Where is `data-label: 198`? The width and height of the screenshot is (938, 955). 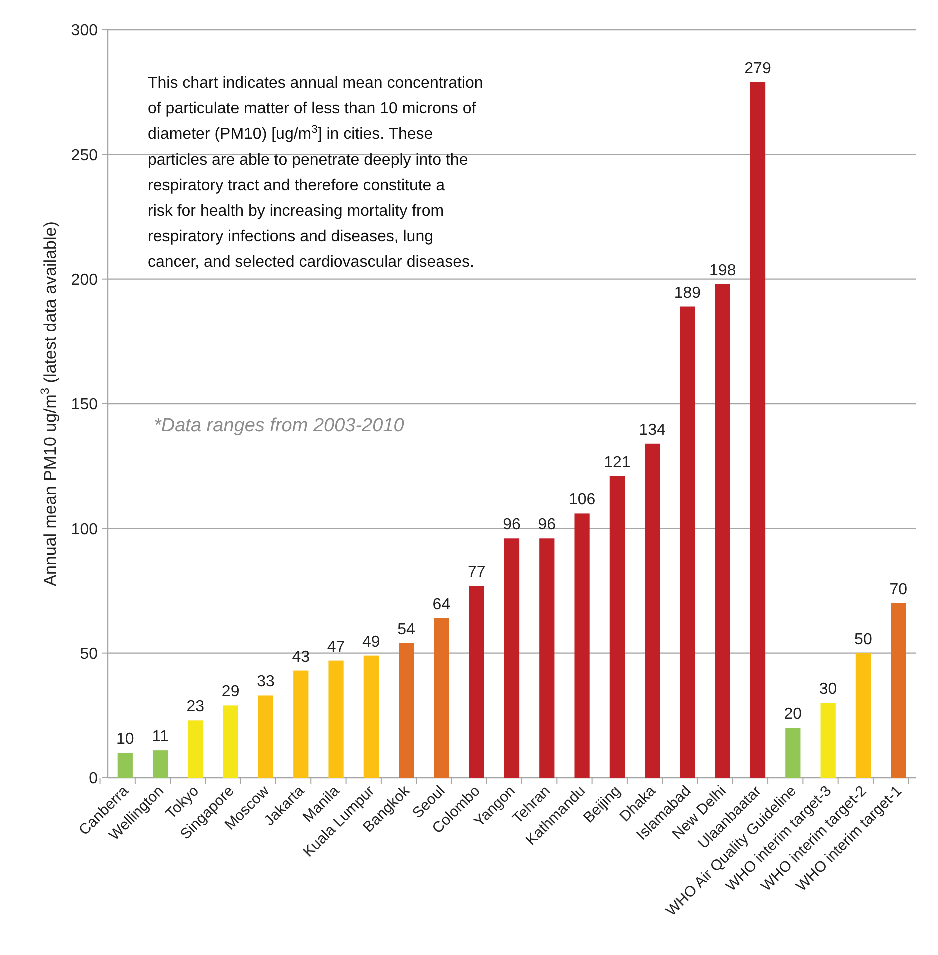 data-label: 198 is located at coordinates (723, 271).